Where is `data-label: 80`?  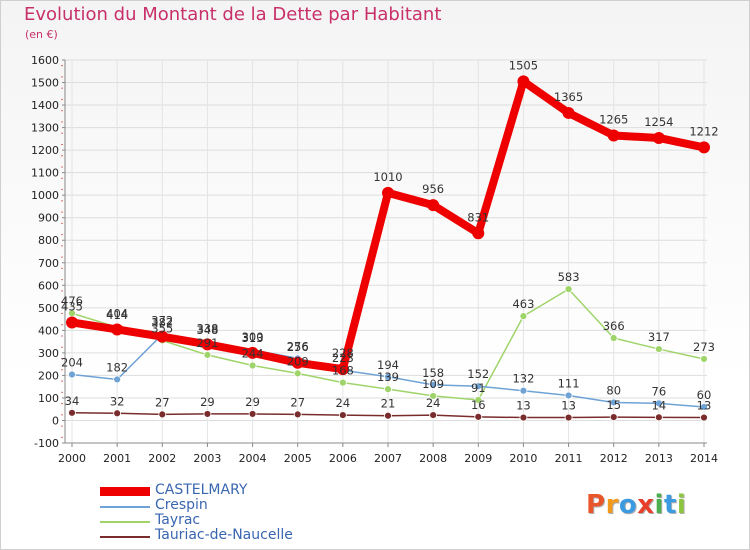
data-label: 80 is located at coordinates (613, 390).